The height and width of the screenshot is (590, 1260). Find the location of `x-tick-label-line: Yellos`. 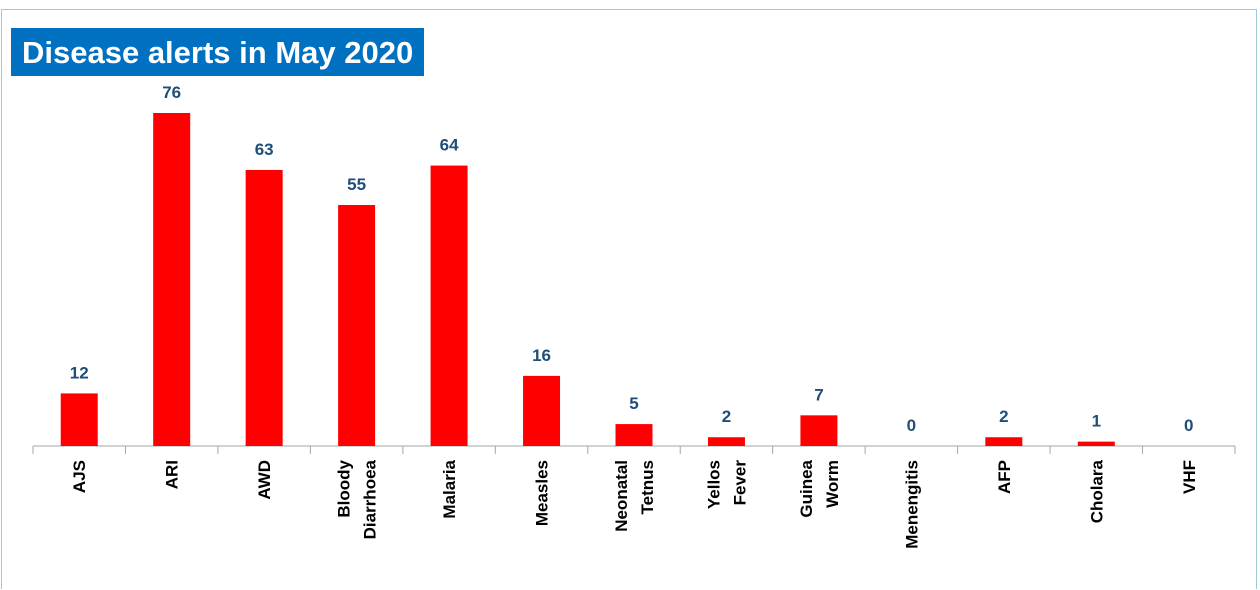

x-tick-label-line: Yellos is located at coordinates (713, 484).